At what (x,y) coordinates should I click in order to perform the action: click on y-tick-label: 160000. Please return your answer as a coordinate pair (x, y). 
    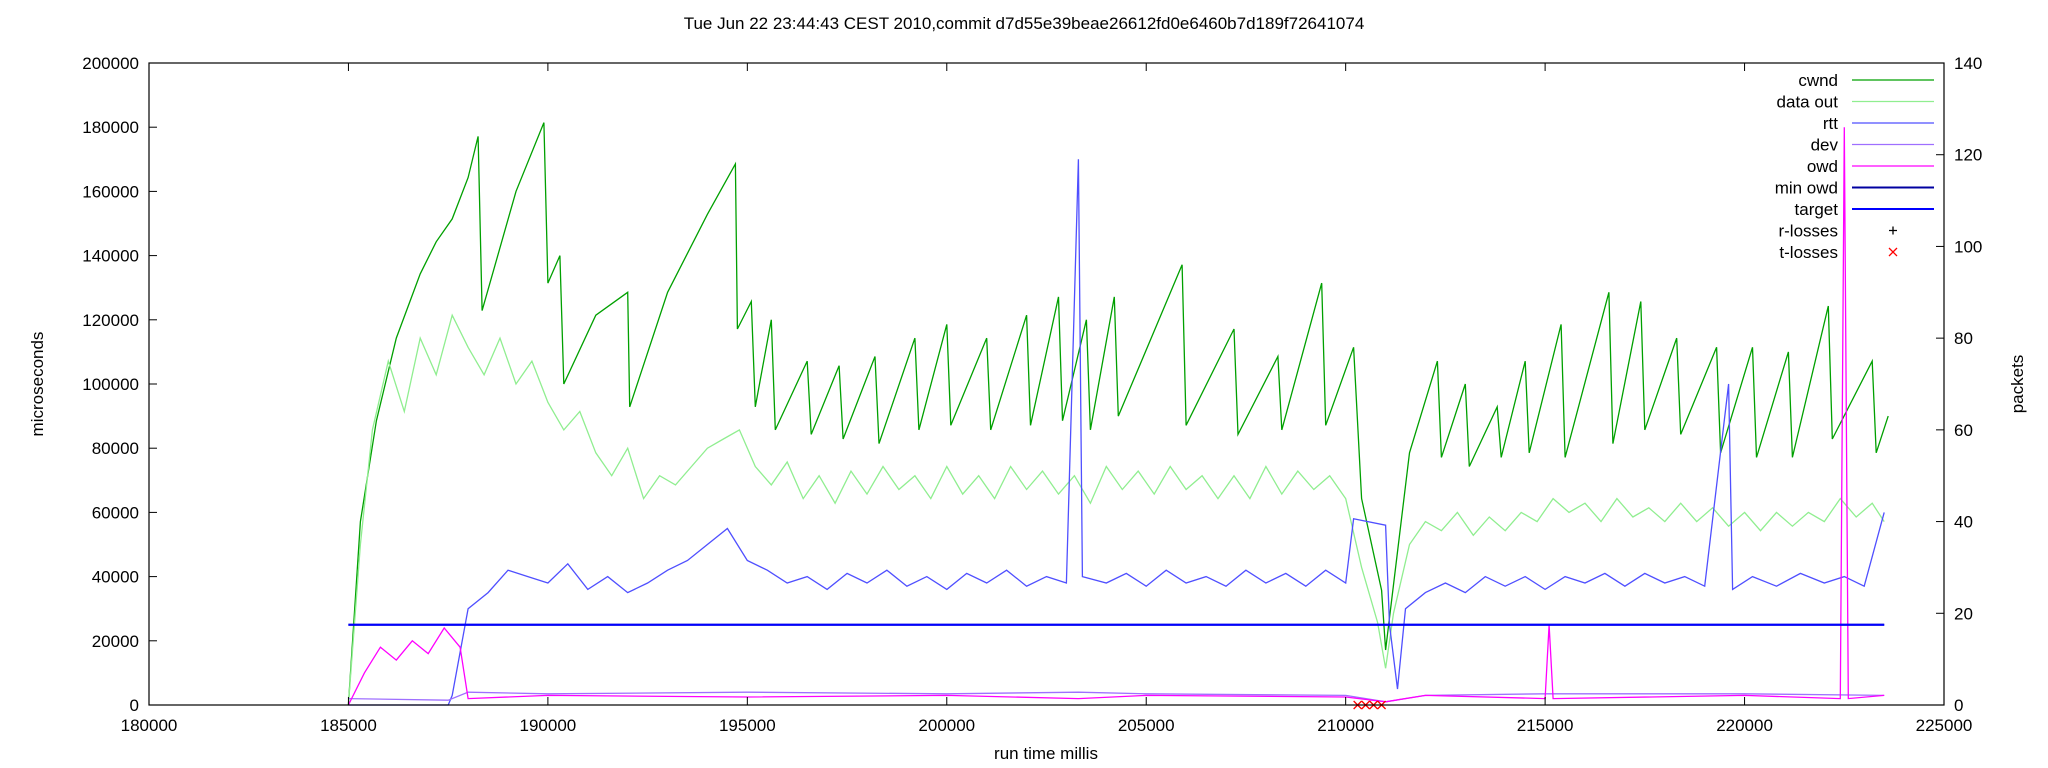
    Looking at the image, I should click on (110, 191).